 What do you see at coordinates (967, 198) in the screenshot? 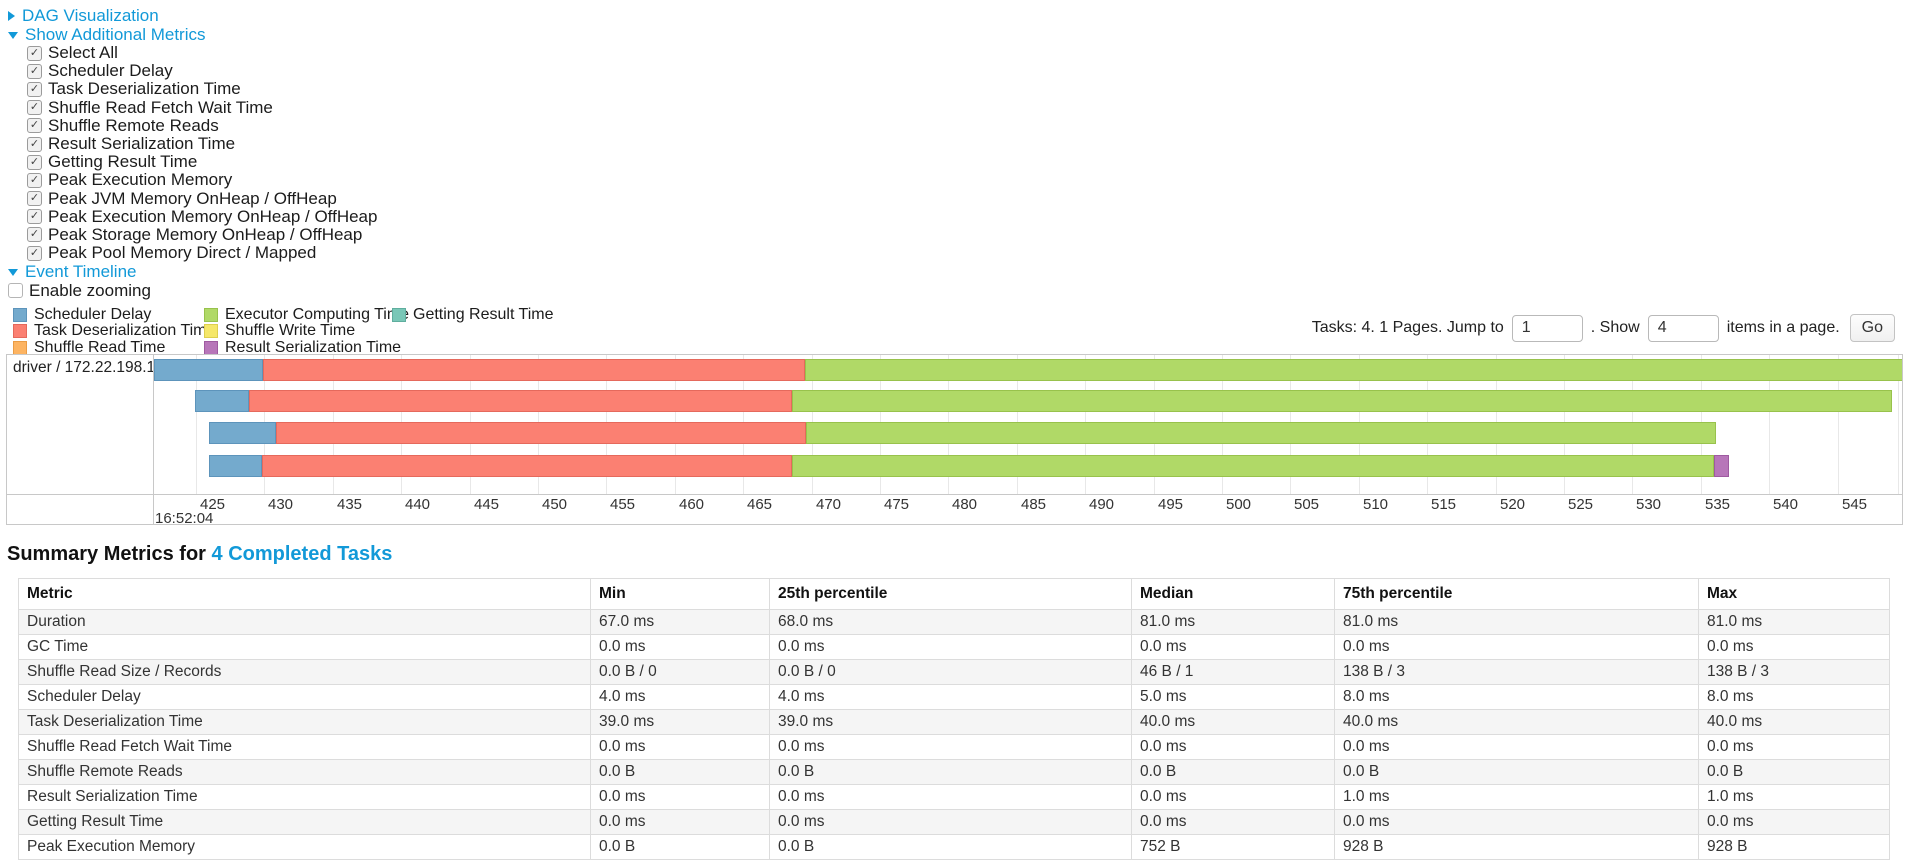
I see `metric-checkbox-row-peak-jvm-memory-onheap-offheap: ✓ Peak JVM Memory OnHeap / OffHeap` at bounding box center [967, 198].